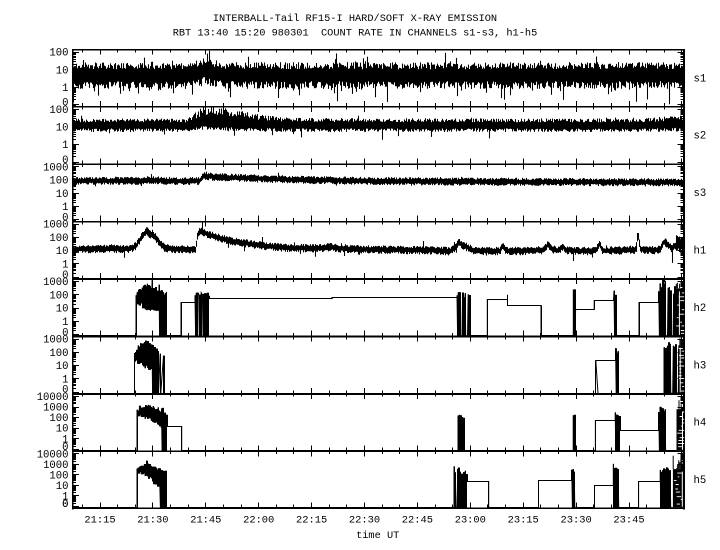  What do you see at coordinates (576, 521) in the screenshot?
I see `svg-text: 23:30` at bounding box center [576, 521].